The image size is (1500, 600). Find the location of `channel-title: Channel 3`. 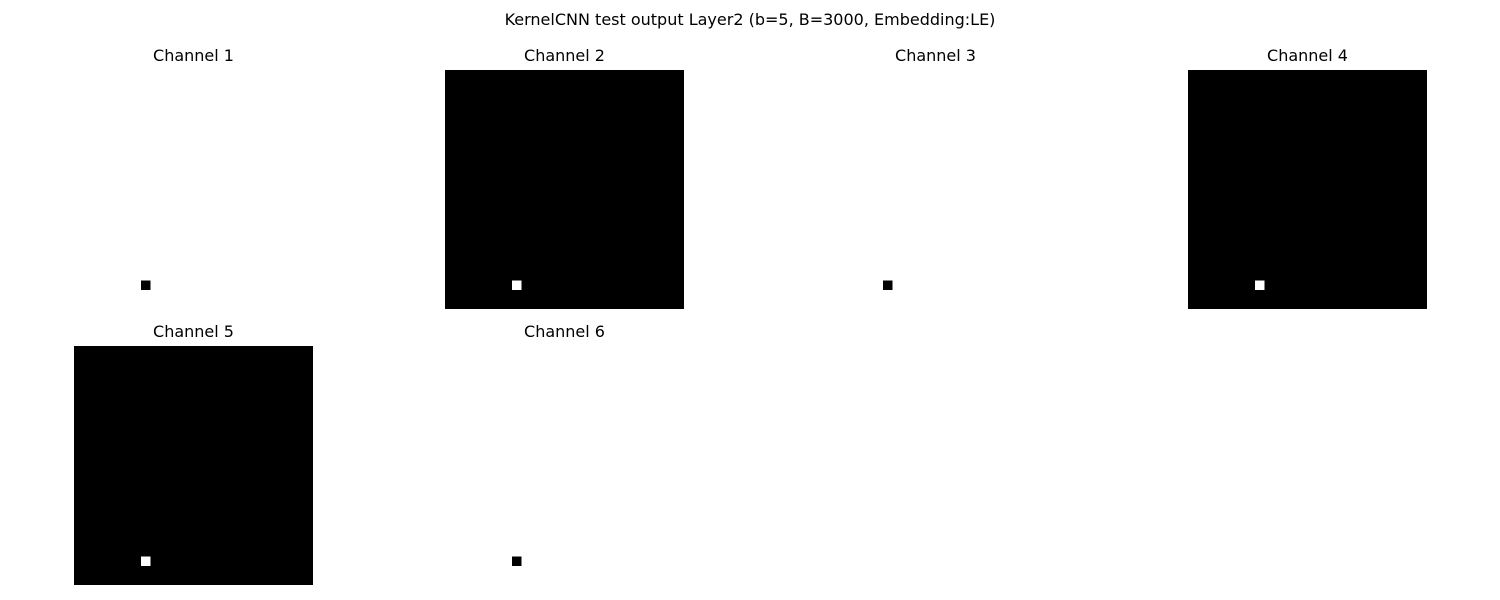

channel-title: Channel 3 is located at coordinates (935, 55).